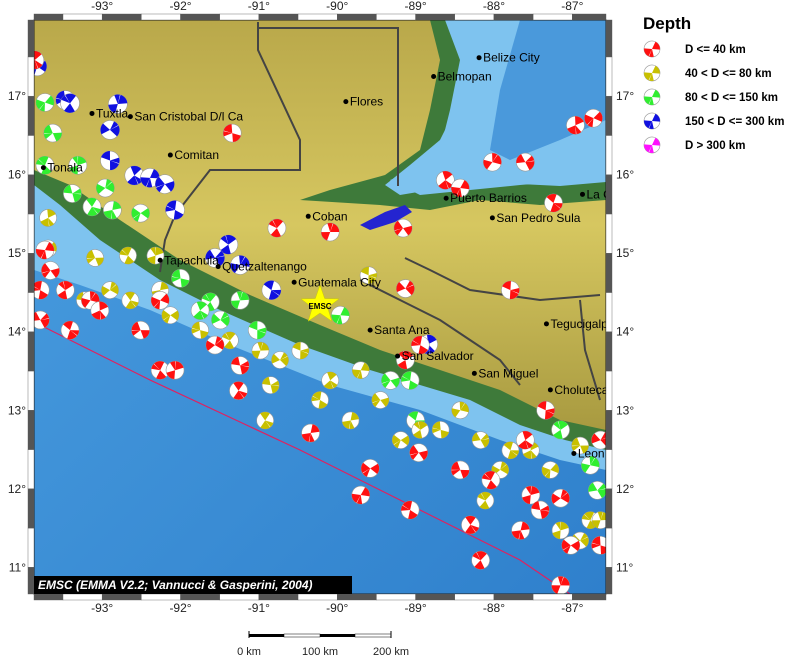 This screenshot has height=656, width=793. What do you see at coordinates (320, 303) in the screenshot?
I see `epicenter-star: EMSC` at bounding box center [320, 303].